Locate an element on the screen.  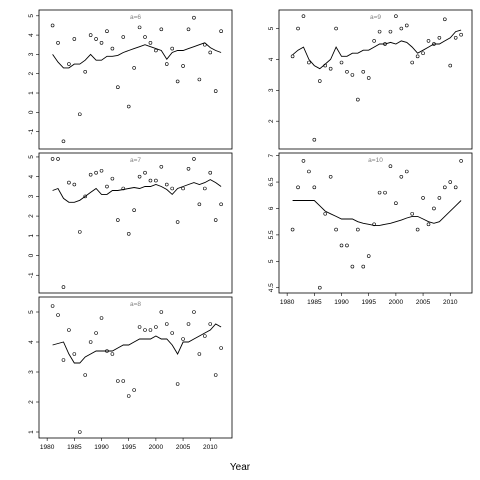
x-tick-label: 2005 is located at coordinates (423, 302).